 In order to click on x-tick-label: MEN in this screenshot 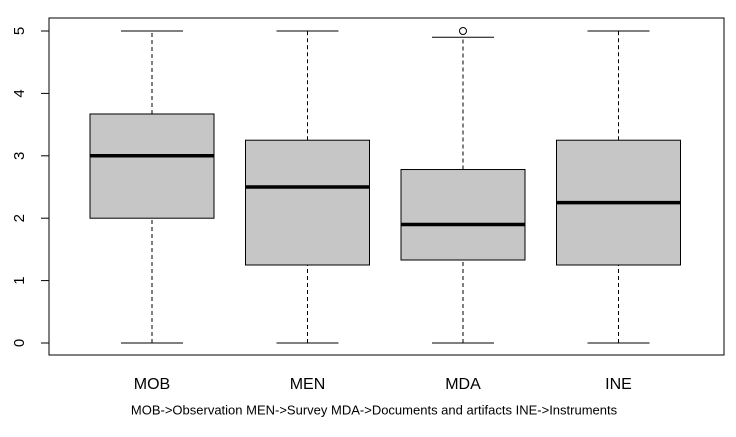, I will do `click(308, 384)`.